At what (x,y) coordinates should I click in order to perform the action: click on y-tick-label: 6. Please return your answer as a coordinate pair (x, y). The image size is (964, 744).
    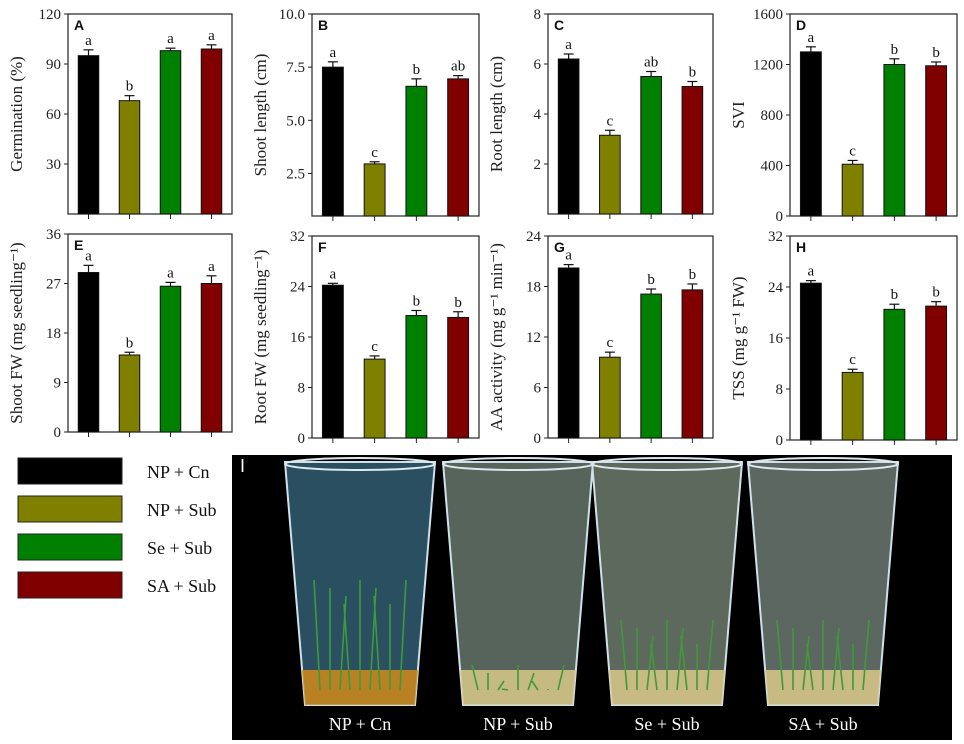
    Looking at the image, I should click on (538, 389).